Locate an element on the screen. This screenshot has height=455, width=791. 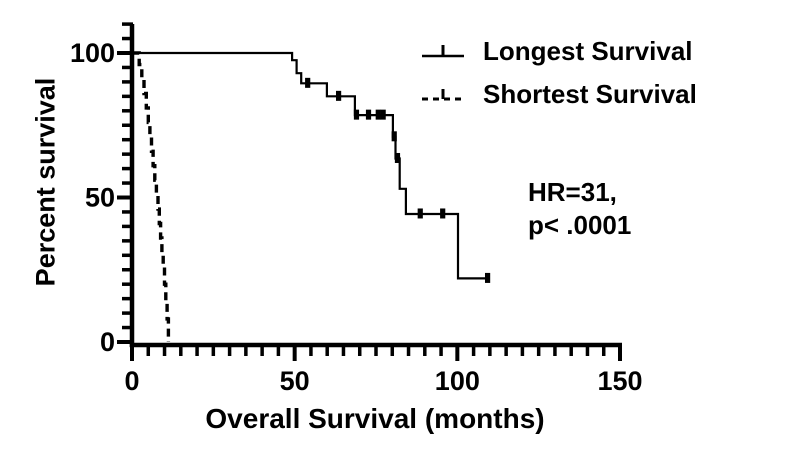
hr-annotation: HR=31, p< .0001 is located at coordinates (579, 209).